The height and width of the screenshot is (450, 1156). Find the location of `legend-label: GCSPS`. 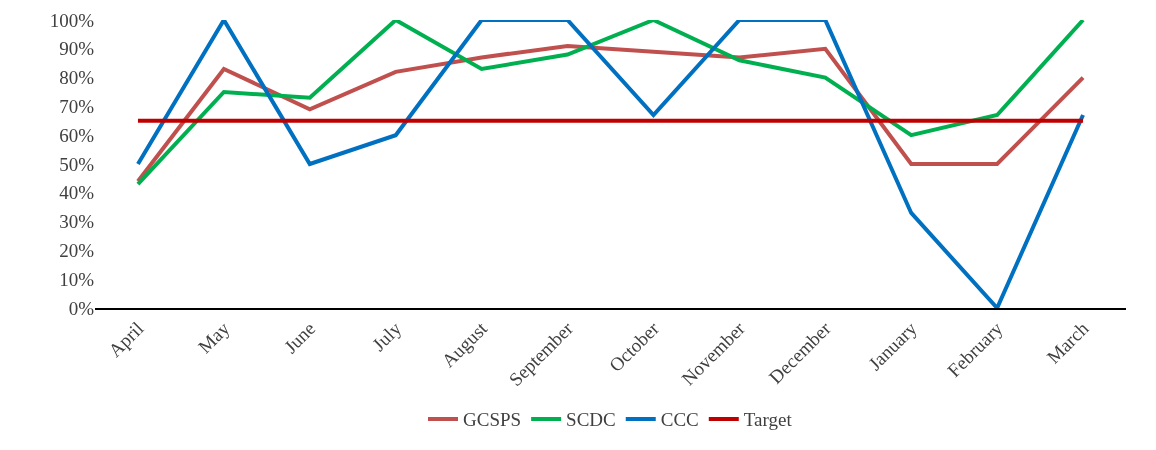

legend-label: GCSPS is located at coordinates (492, 420).